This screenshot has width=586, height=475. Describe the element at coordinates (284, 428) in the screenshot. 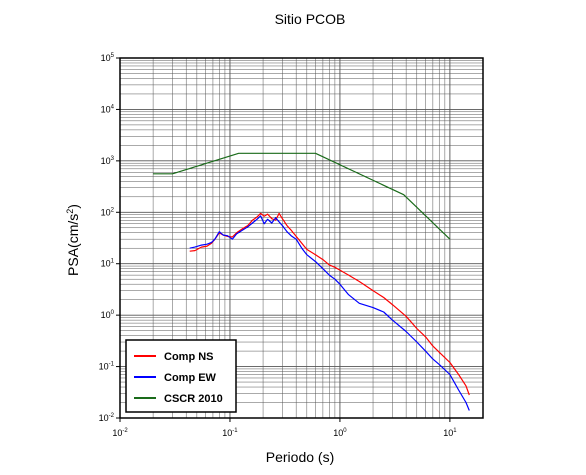

I see `x-axis-ticks: 10-2 10-1 100 101` at that location.